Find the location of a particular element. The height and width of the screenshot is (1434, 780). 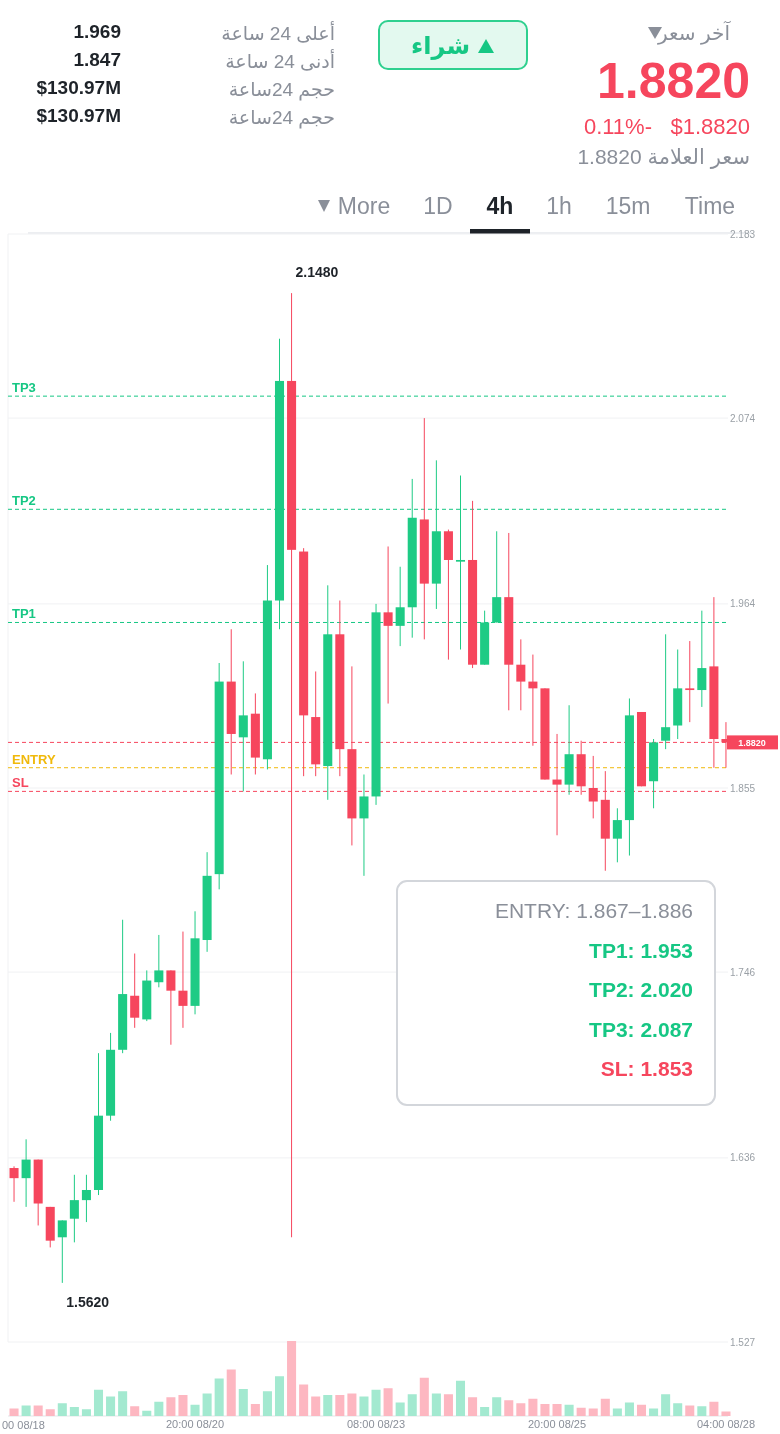

annotation: 1.5620 is located at coordinates (88, 1301).